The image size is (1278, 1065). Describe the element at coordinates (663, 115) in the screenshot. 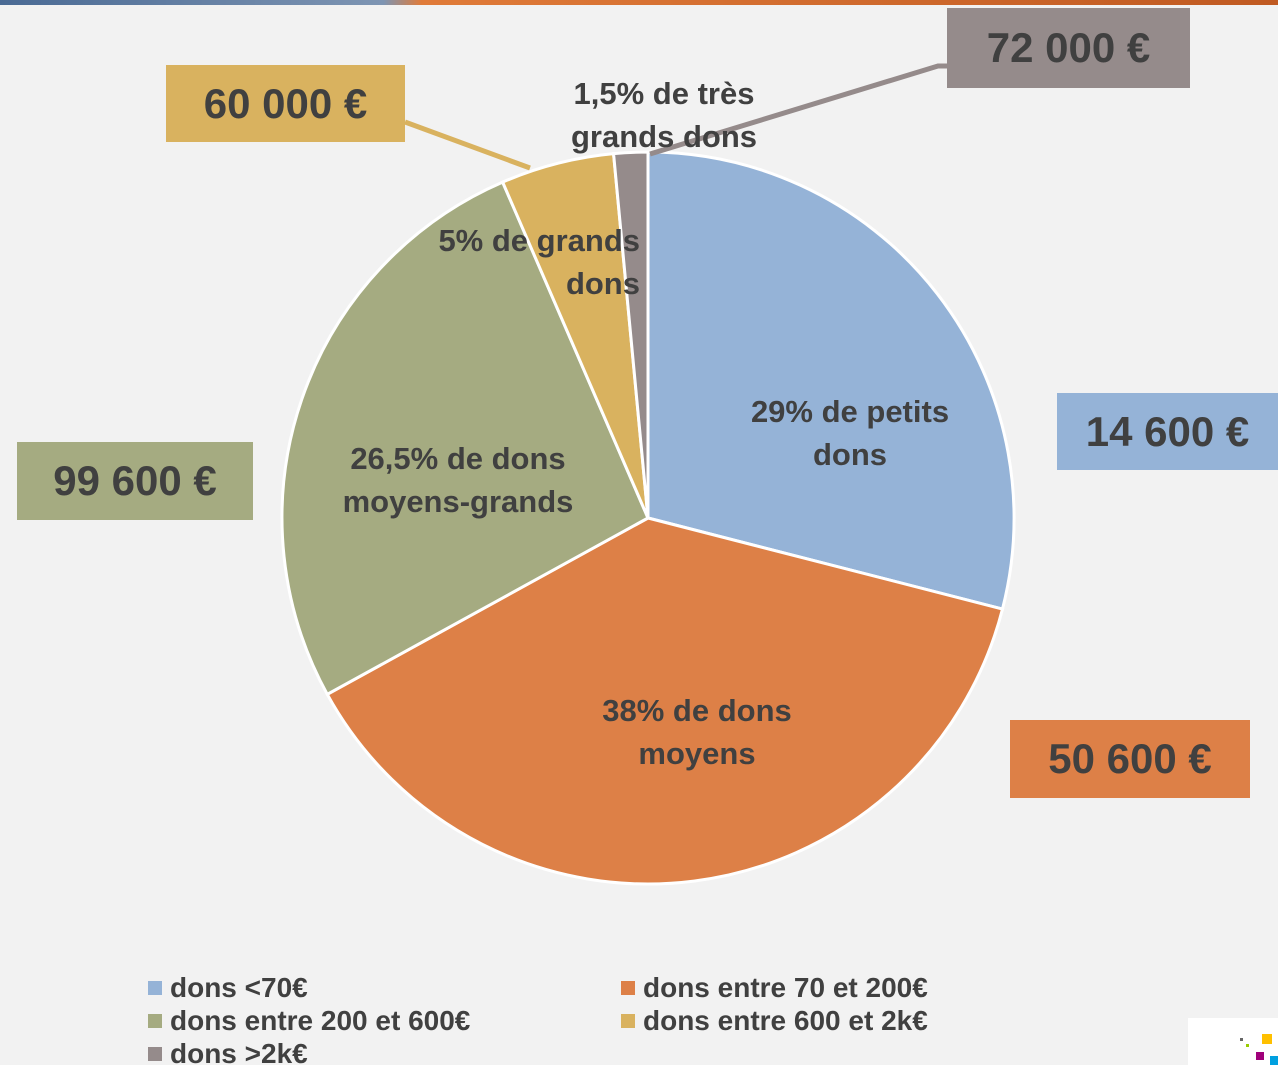

I see `data-label: 1,5% de très grands dons` at that location.